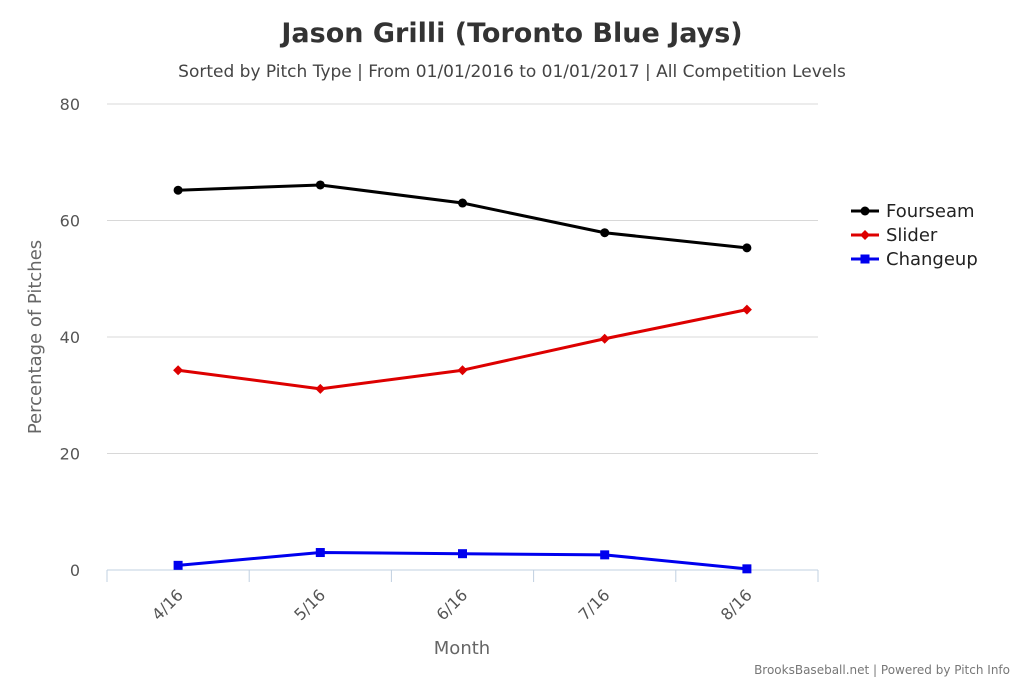 This screenshot has width=1024, height=683. What do you see at coordinates (462, 561) in the screenshot?
I see `series-changeup` at bounding box center [462, 561].